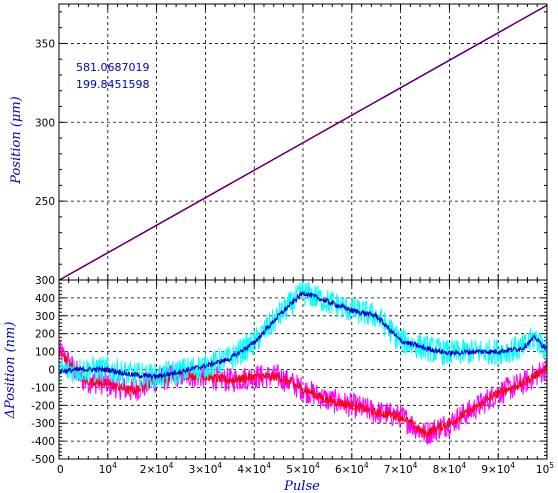 The width and height of the screenshot is (558, 493). What do you see at coordinates (112, 67) in the screenshot?
I see `annotation-slope: 581.0687019` at bounding box center [112, 67].